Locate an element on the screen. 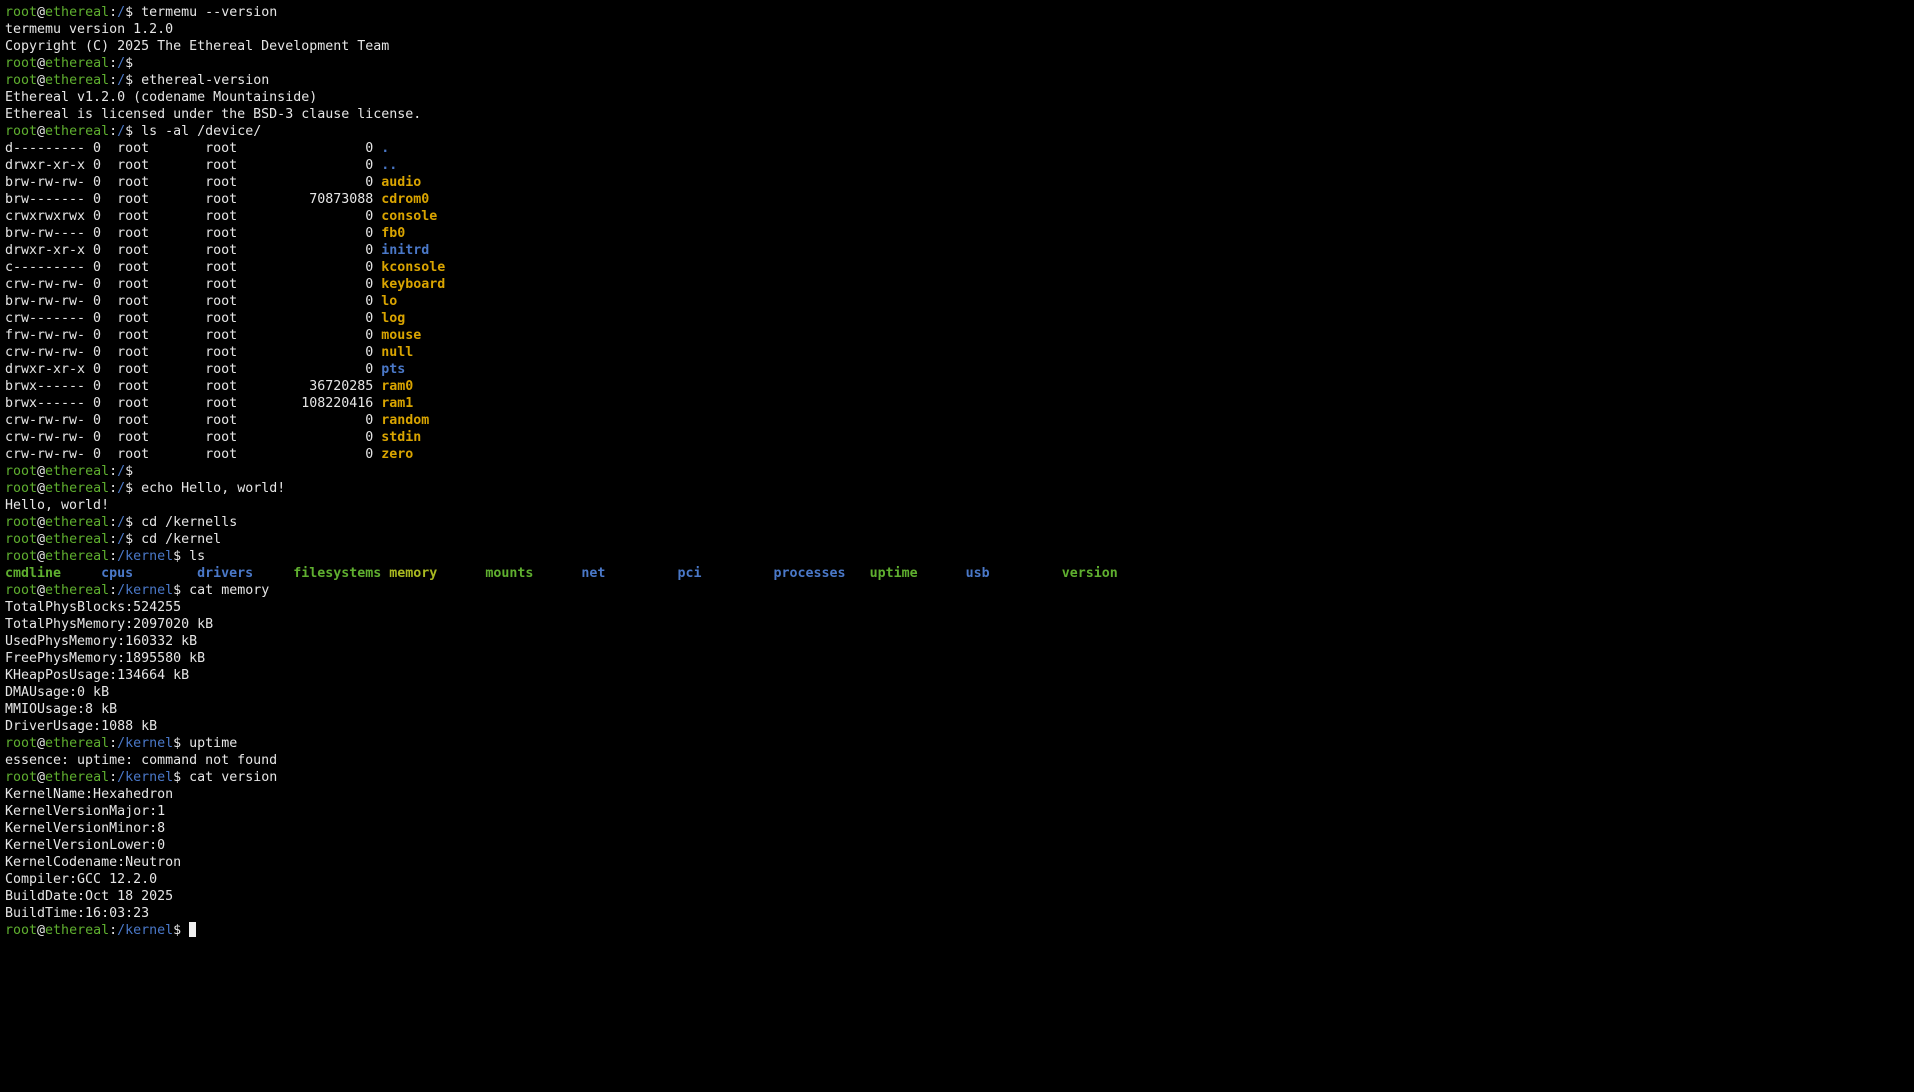 This screenshot has width=1914, height=1092. text-segment: fb0 is located at coordinates (393, 233).